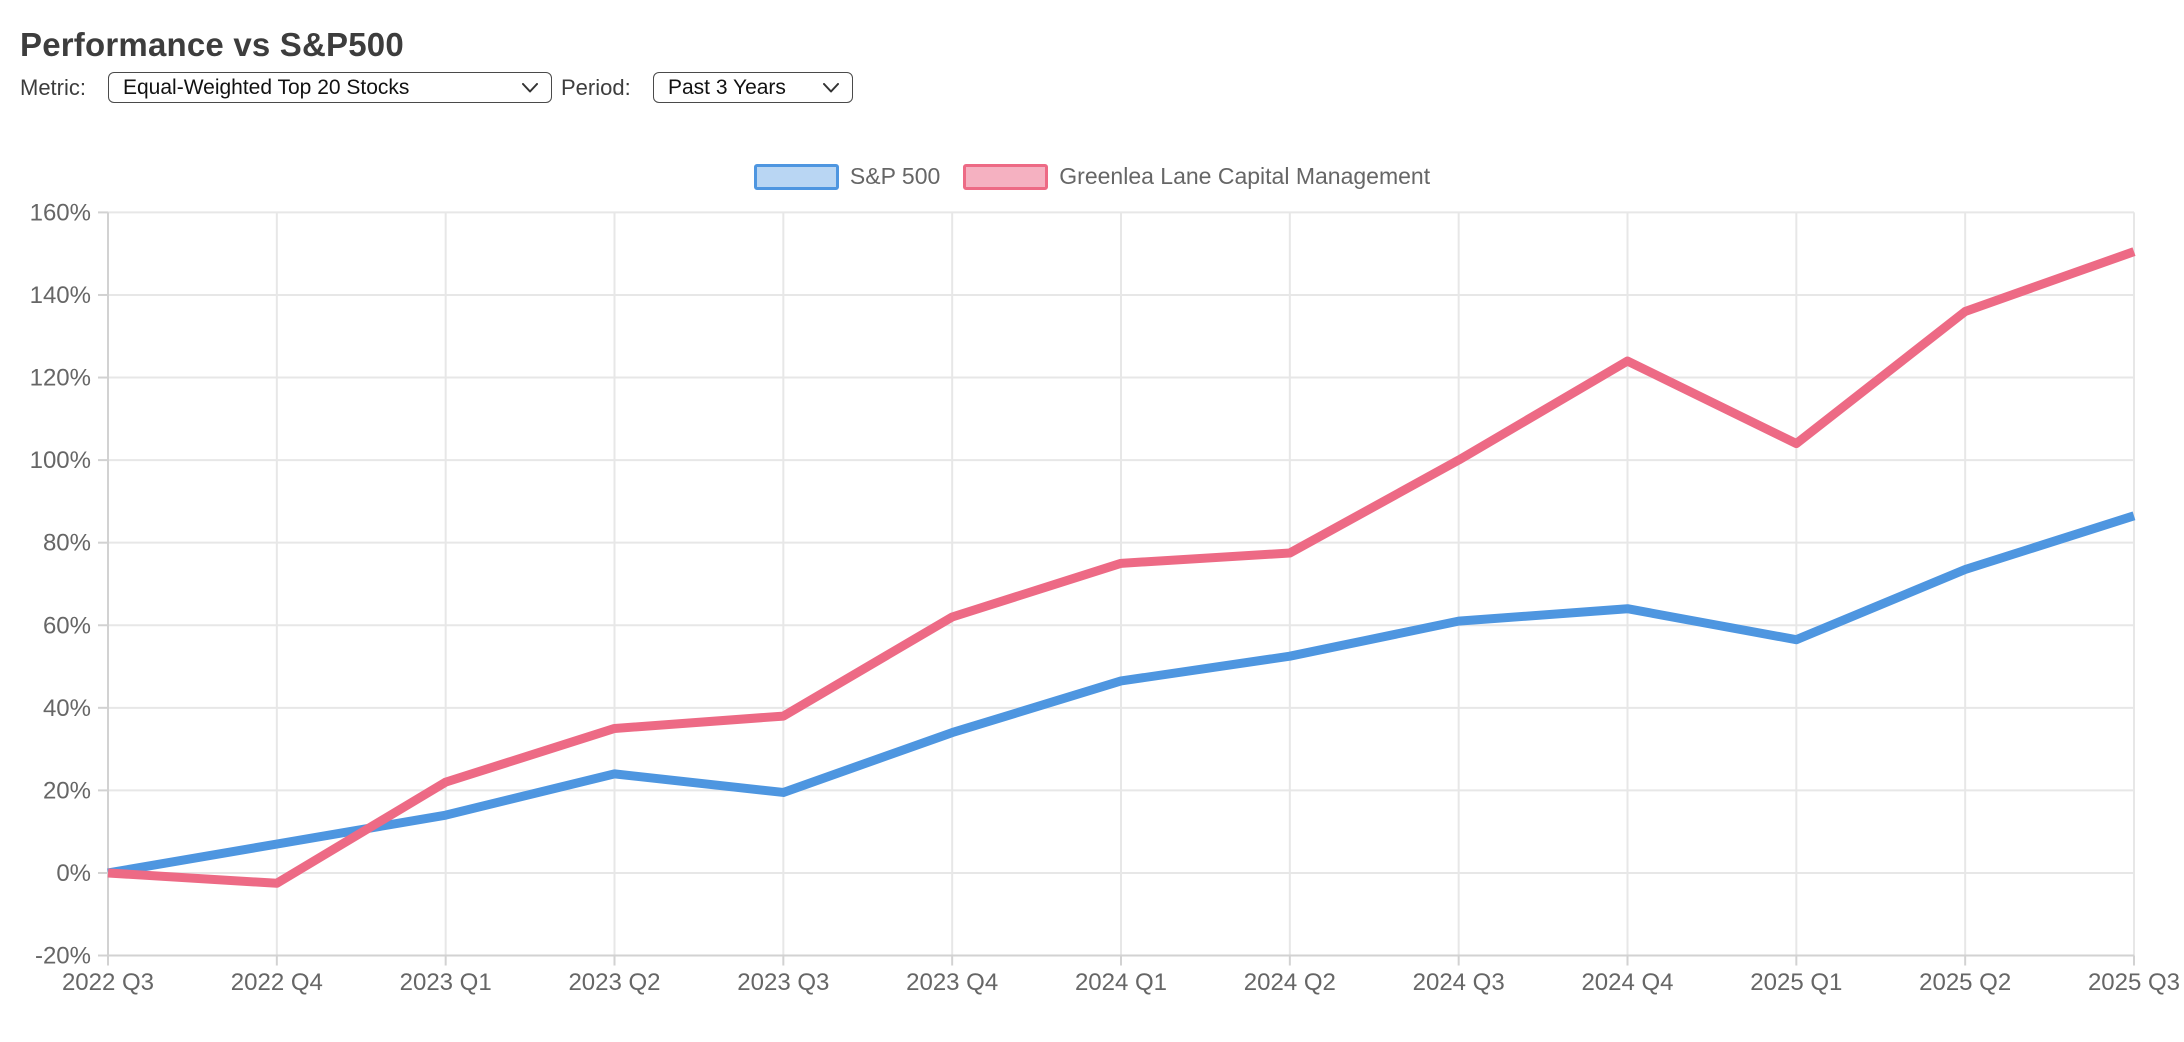 The height and width of the screenshot is (1042, 2184). Describe the element at coordinates (895, 176) in the screenshot. I see `legend-label-sp500: S&P 500` at that location.